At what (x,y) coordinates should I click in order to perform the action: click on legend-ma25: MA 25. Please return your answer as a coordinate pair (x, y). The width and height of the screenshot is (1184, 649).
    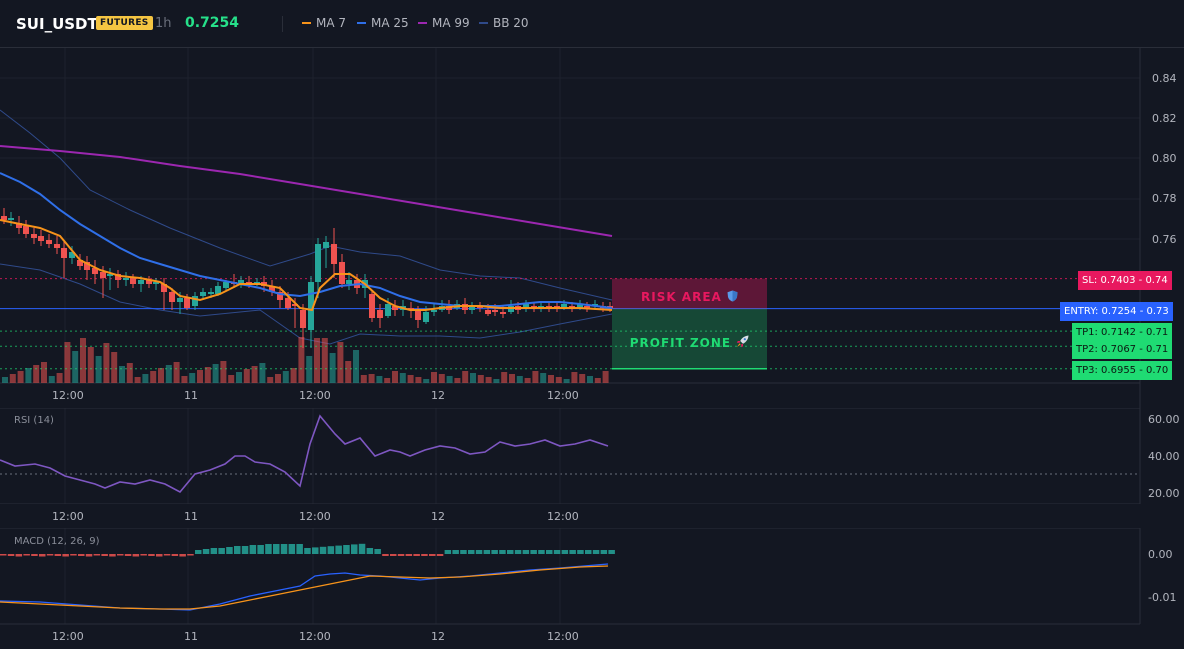
    Looking at the image, I should click on (383, 23).